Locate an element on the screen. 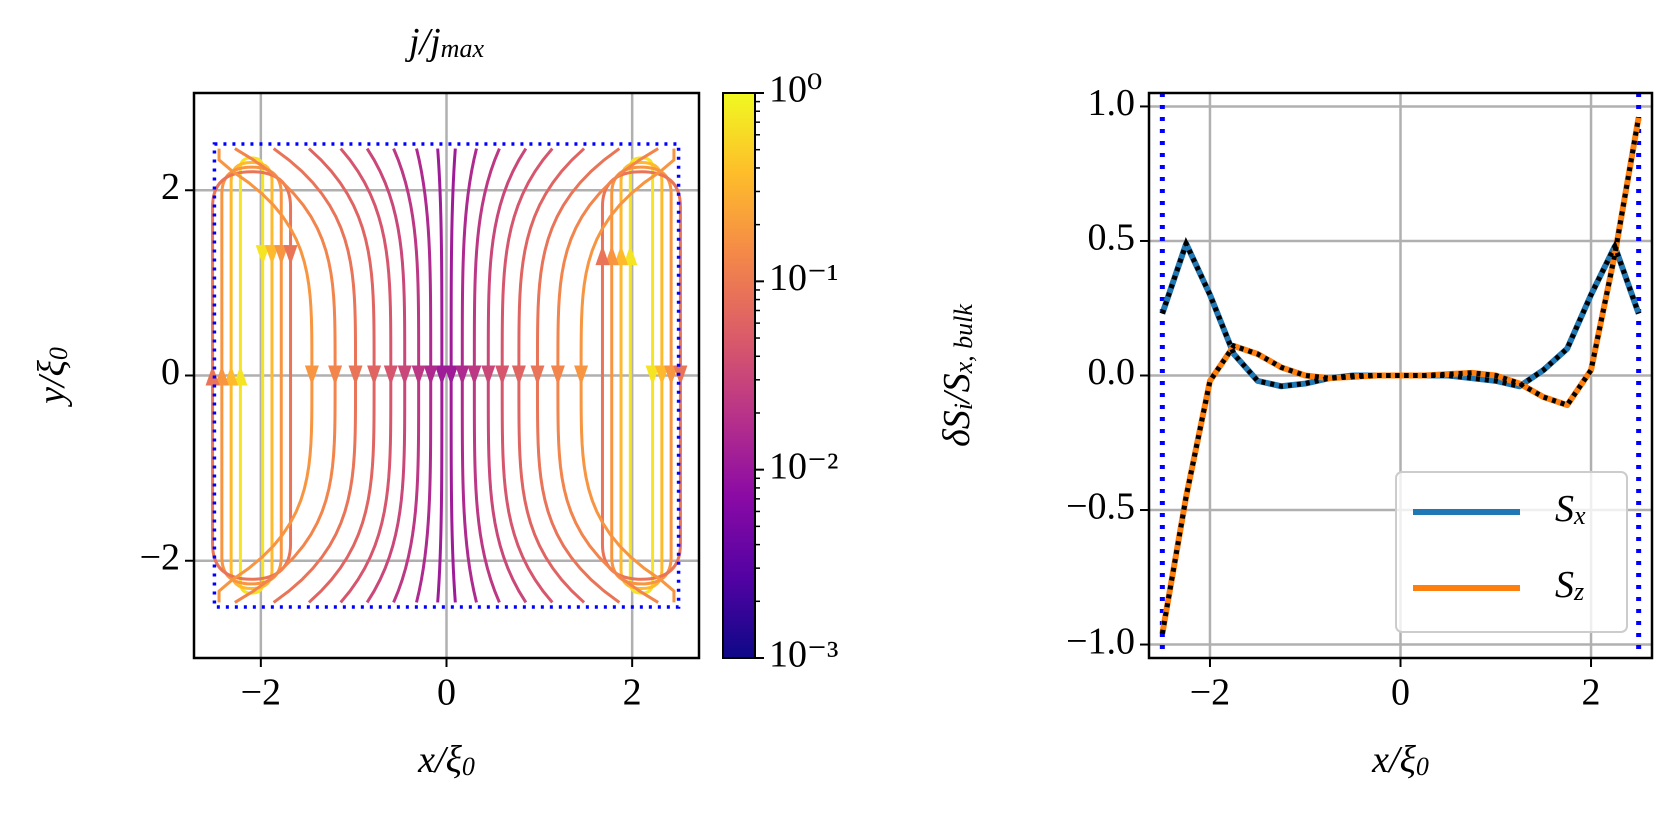 The height and width of the screenshot is (821, 1664). y-tick-label: 0.5 is located at coordinates (1112, 238).